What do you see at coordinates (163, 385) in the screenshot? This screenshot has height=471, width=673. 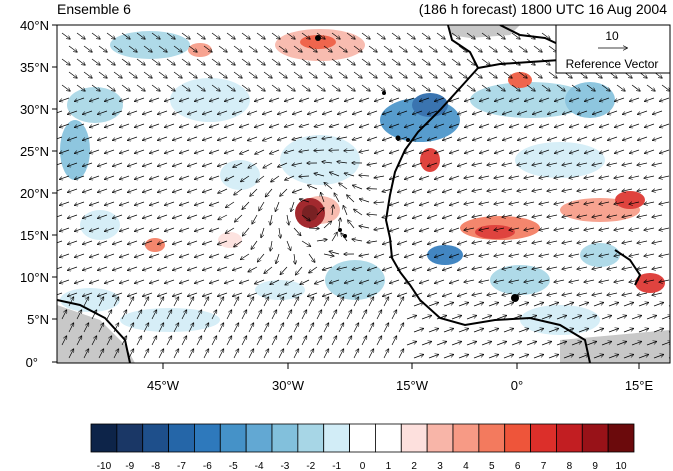 I see `lon-label-45w: 45°W` at bounding box center [163, 385].